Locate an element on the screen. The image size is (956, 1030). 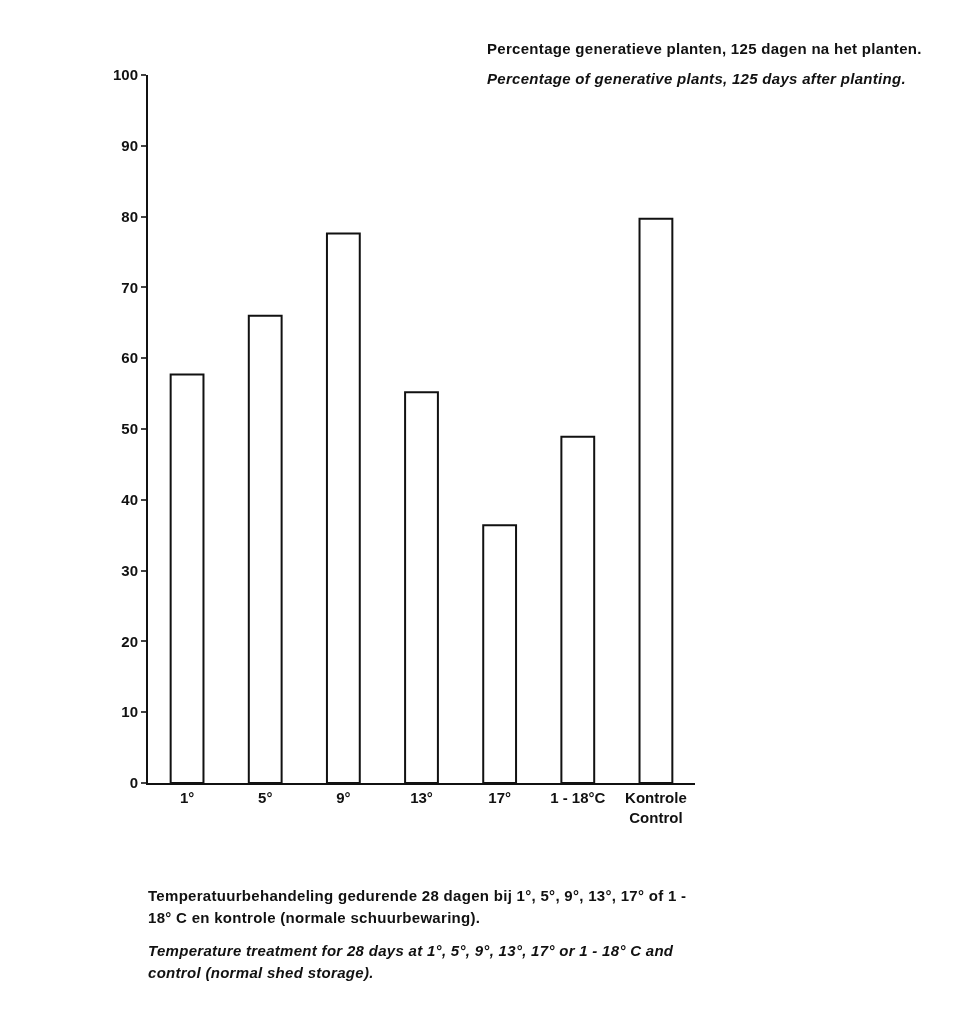
x-axis-title: Temperatuurbehandeling gedurende 28 dagen bij 1°, 5°, 9°, 13°, 17° of 1 - 18° C en kontrole (normale schuurbewaring). is located at coordinates (418, 907).